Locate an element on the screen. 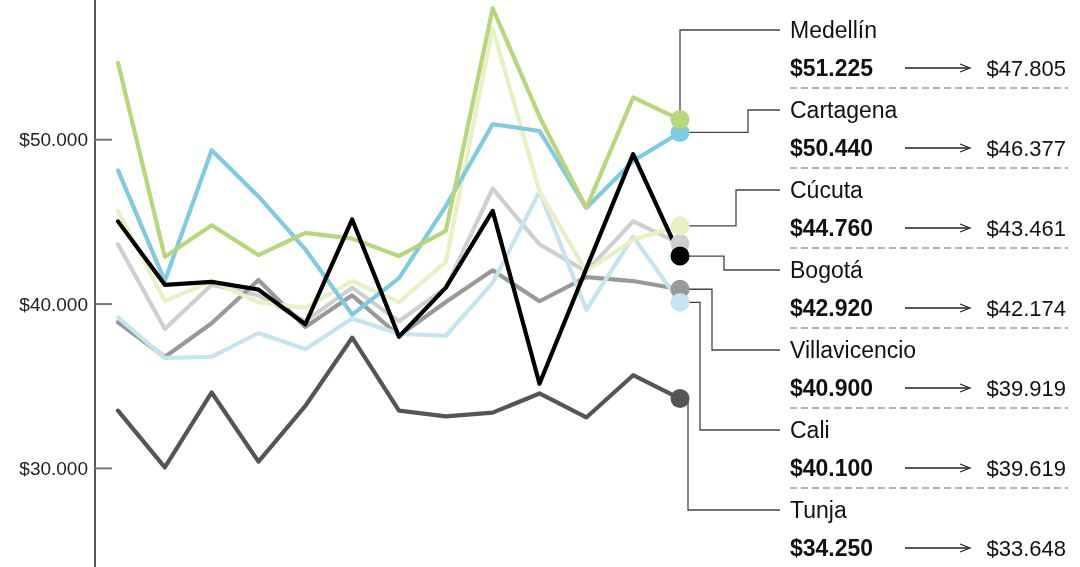  text: Cúcuta is located at coordinates (827, 190).